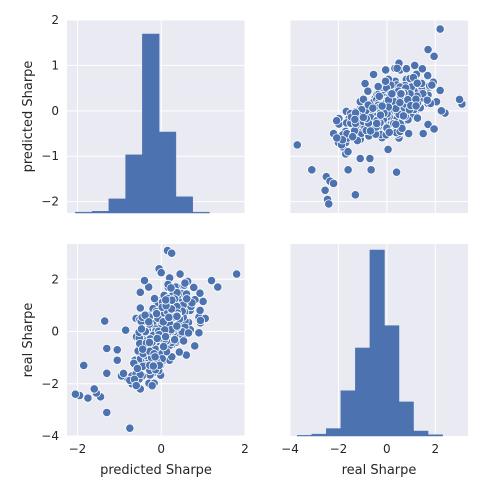  Describe the element at coordinates (379, 470) in the screenshot. I see `x-axis-label-real: real Sharpe` at that location.